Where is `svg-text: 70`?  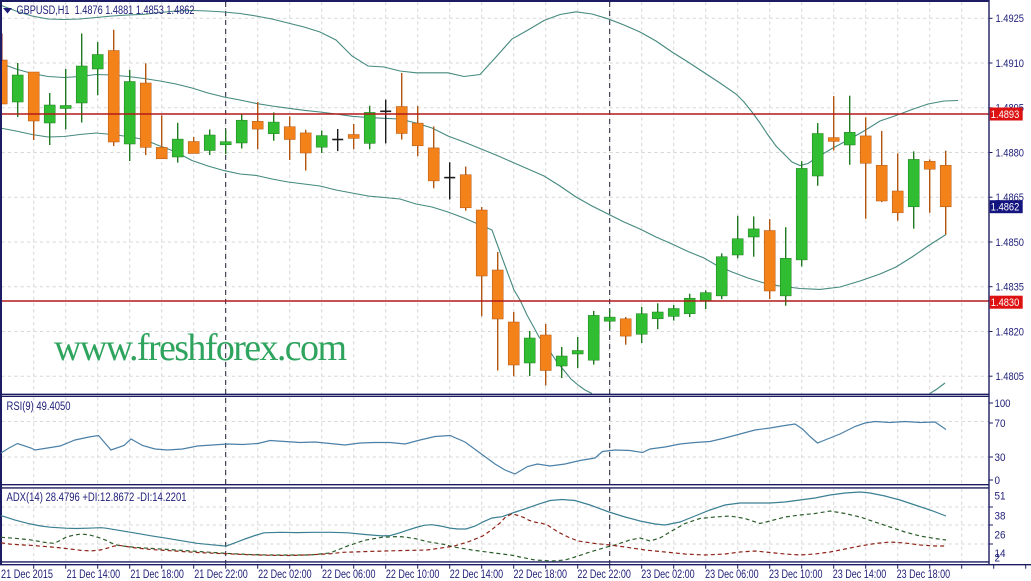
svg-text: 70 is located at coordinates (1000, 424).